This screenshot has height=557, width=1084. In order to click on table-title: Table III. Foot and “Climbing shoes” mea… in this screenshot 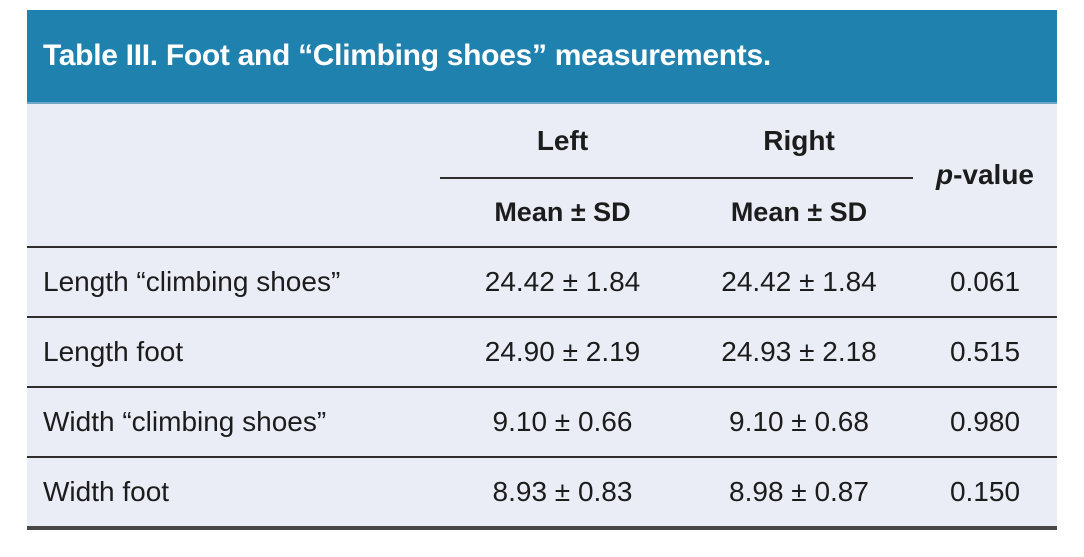, I will do `click(407, 55)`.